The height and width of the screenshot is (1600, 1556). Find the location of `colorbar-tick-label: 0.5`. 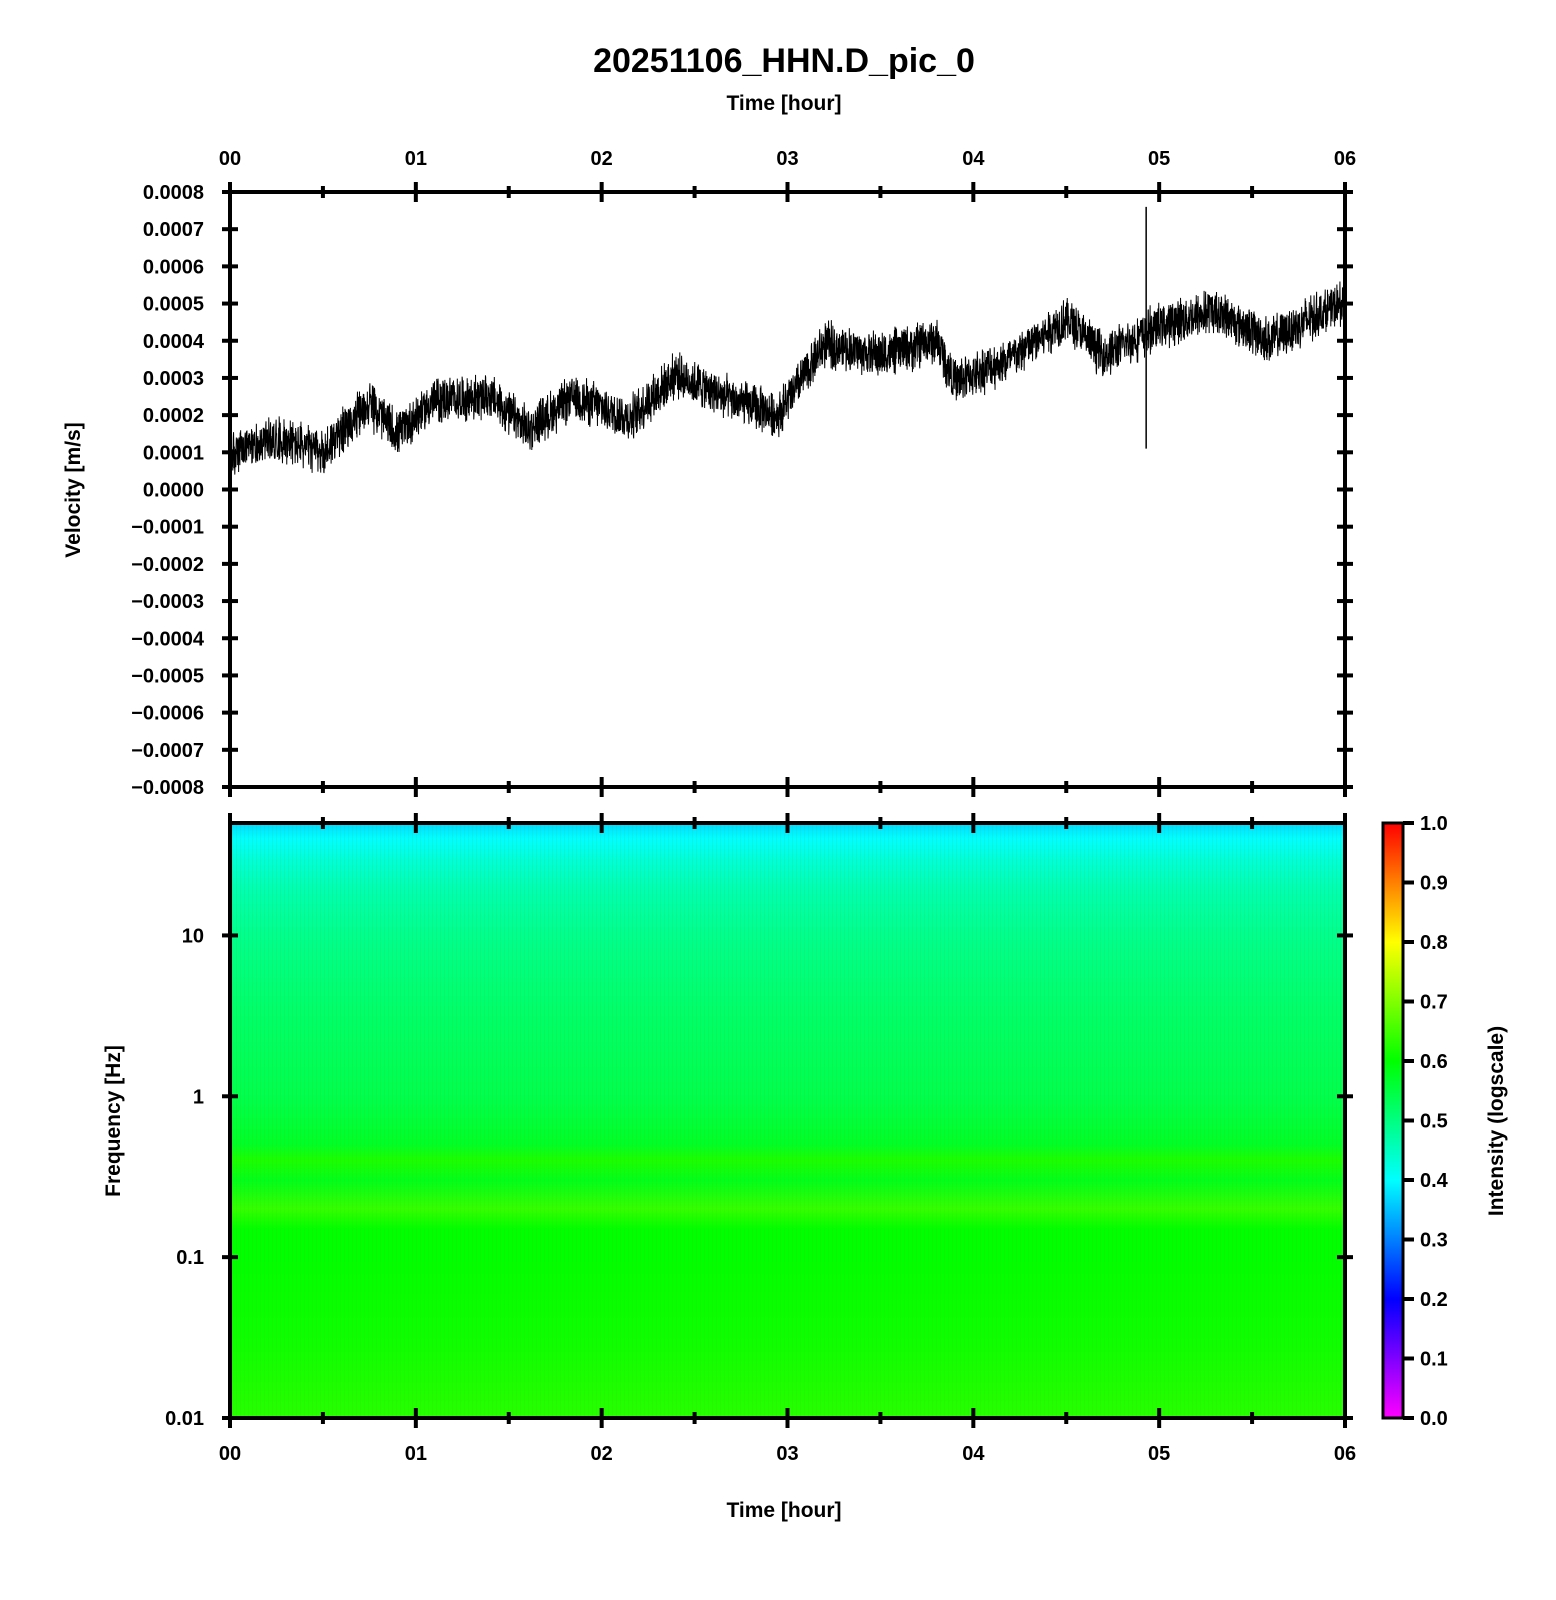

colorbar-tick-label: 0.5 is located at coordinates (1434, 1122).